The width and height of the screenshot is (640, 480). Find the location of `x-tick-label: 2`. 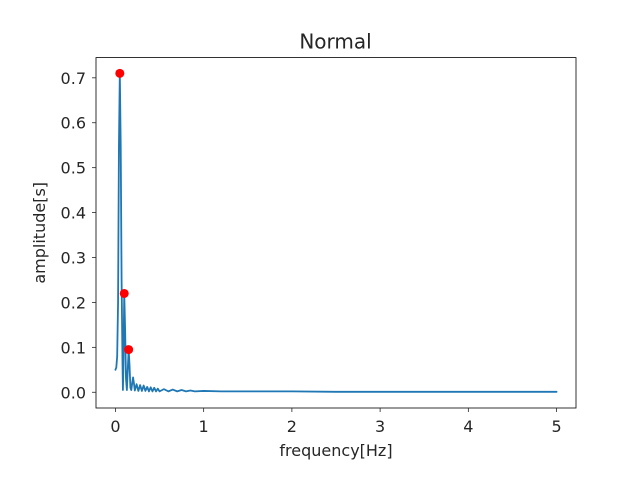

x-tick-label: 2 is located at coordinates (292, 426).